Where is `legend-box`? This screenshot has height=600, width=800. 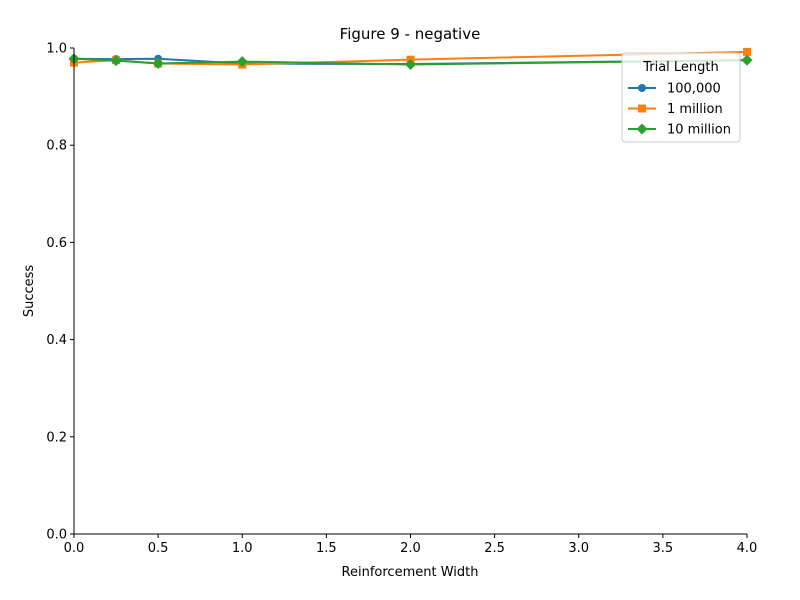 legend-box is located at coordinates (681, 97).